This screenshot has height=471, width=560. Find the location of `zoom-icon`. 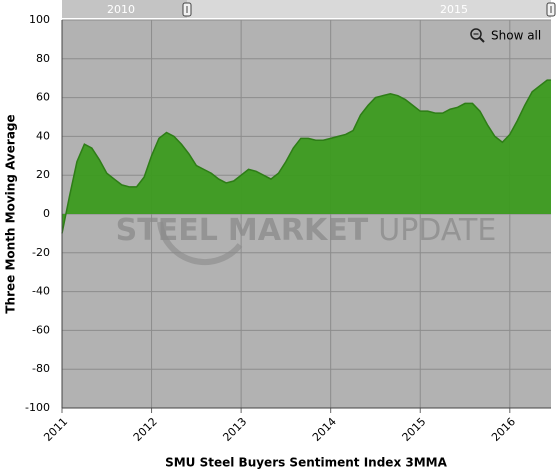

zoom-icon is located at coordinates (476, 34).